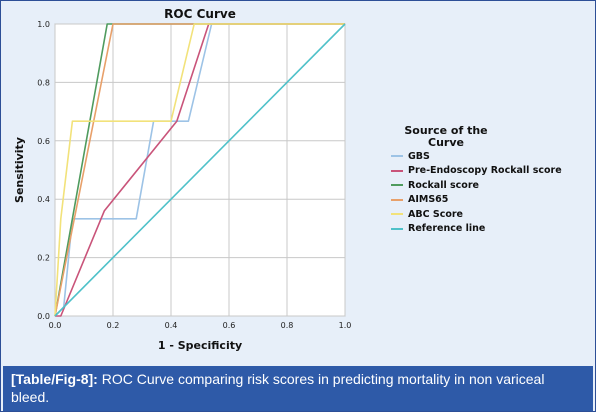 This screenshot has width=598, height=414. I want to click on y-tick-label: 1.0, so click(43, 24).